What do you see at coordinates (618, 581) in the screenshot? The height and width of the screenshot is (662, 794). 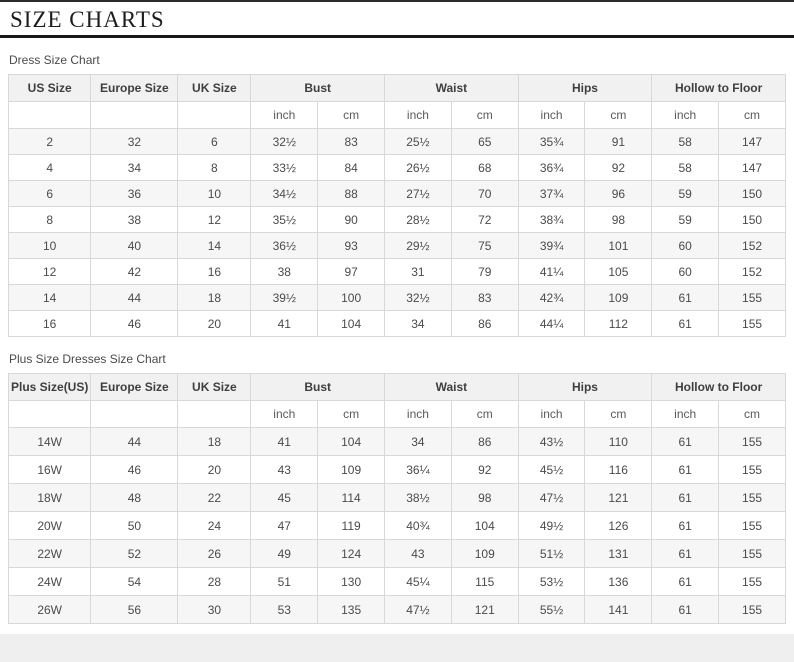 I see `measurement-cell: 136` at bounding box center [618, 581].